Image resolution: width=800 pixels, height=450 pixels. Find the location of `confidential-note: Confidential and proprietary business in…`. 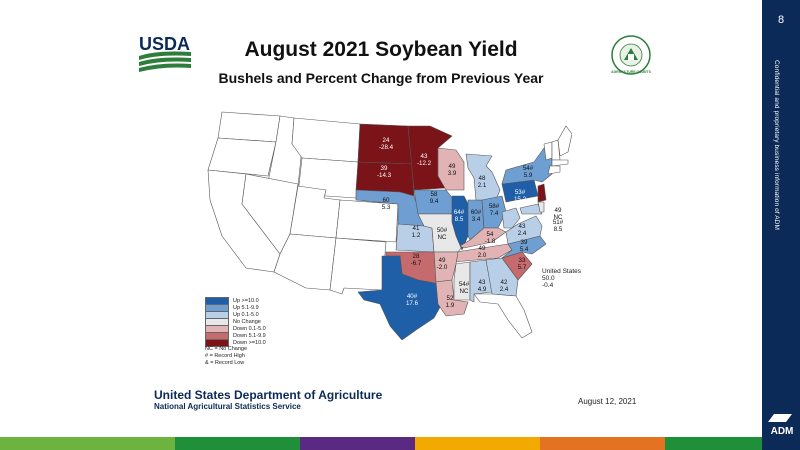

confidential-note: Confidential and proprietary business in… is located at coordinates (776, 145).